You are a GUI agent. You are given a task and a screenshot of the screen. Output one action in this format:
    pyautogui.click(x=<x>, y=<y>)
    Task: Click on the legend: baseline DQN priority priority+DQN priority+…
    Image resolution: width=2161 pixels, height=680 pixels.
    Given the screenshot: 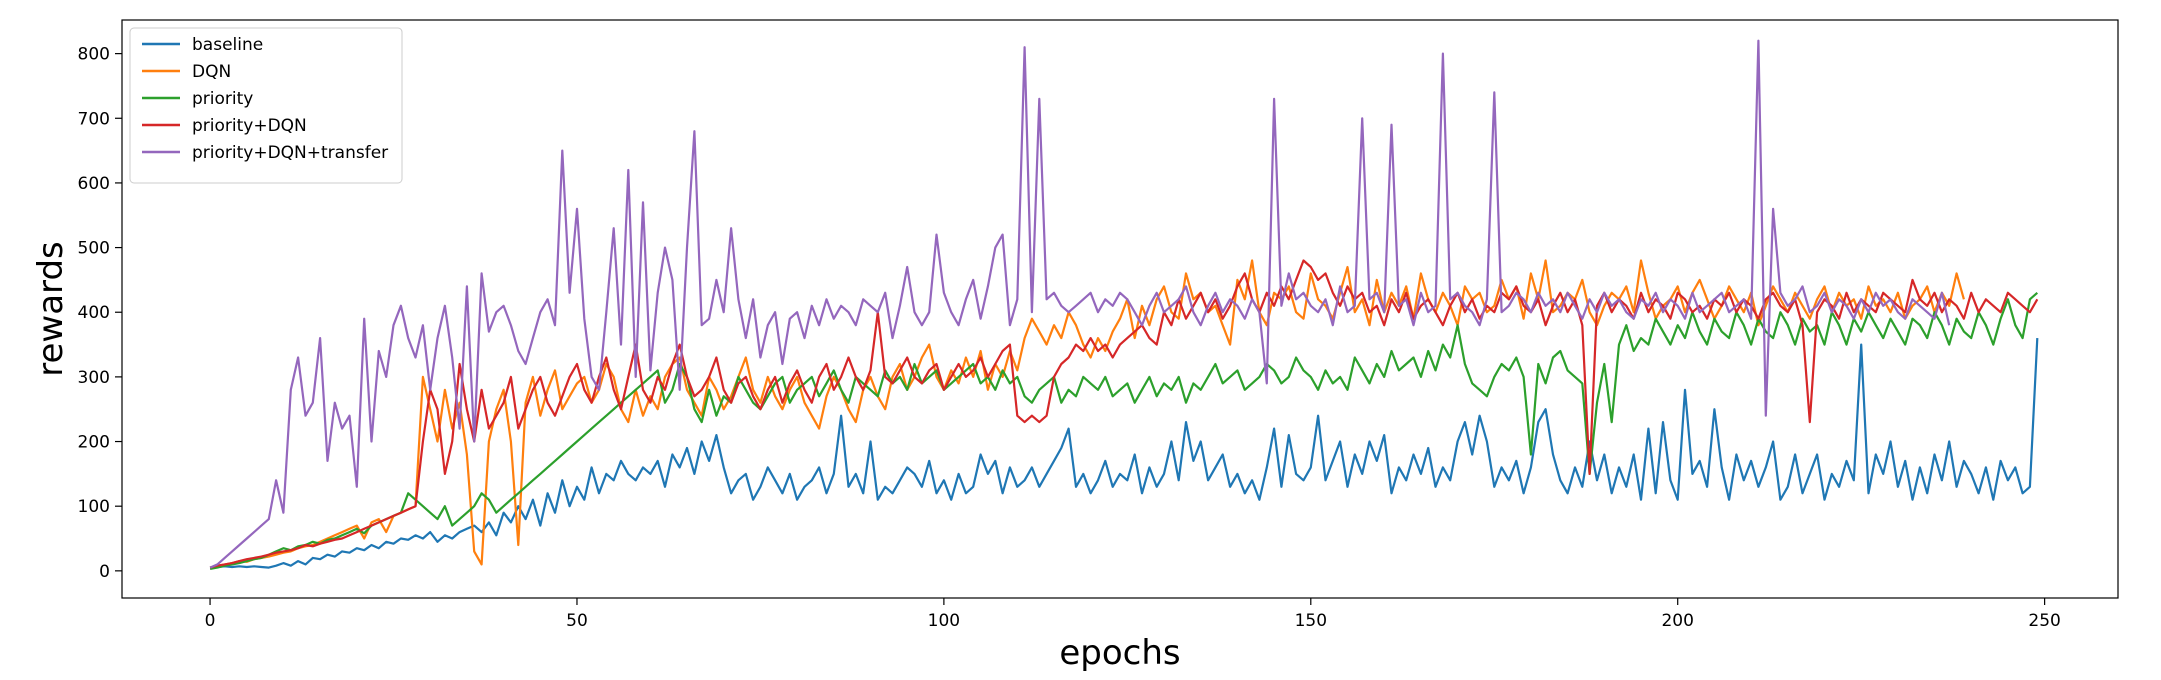 What is the action you would take?
    pyautogui.click(x=266, y=105)
    